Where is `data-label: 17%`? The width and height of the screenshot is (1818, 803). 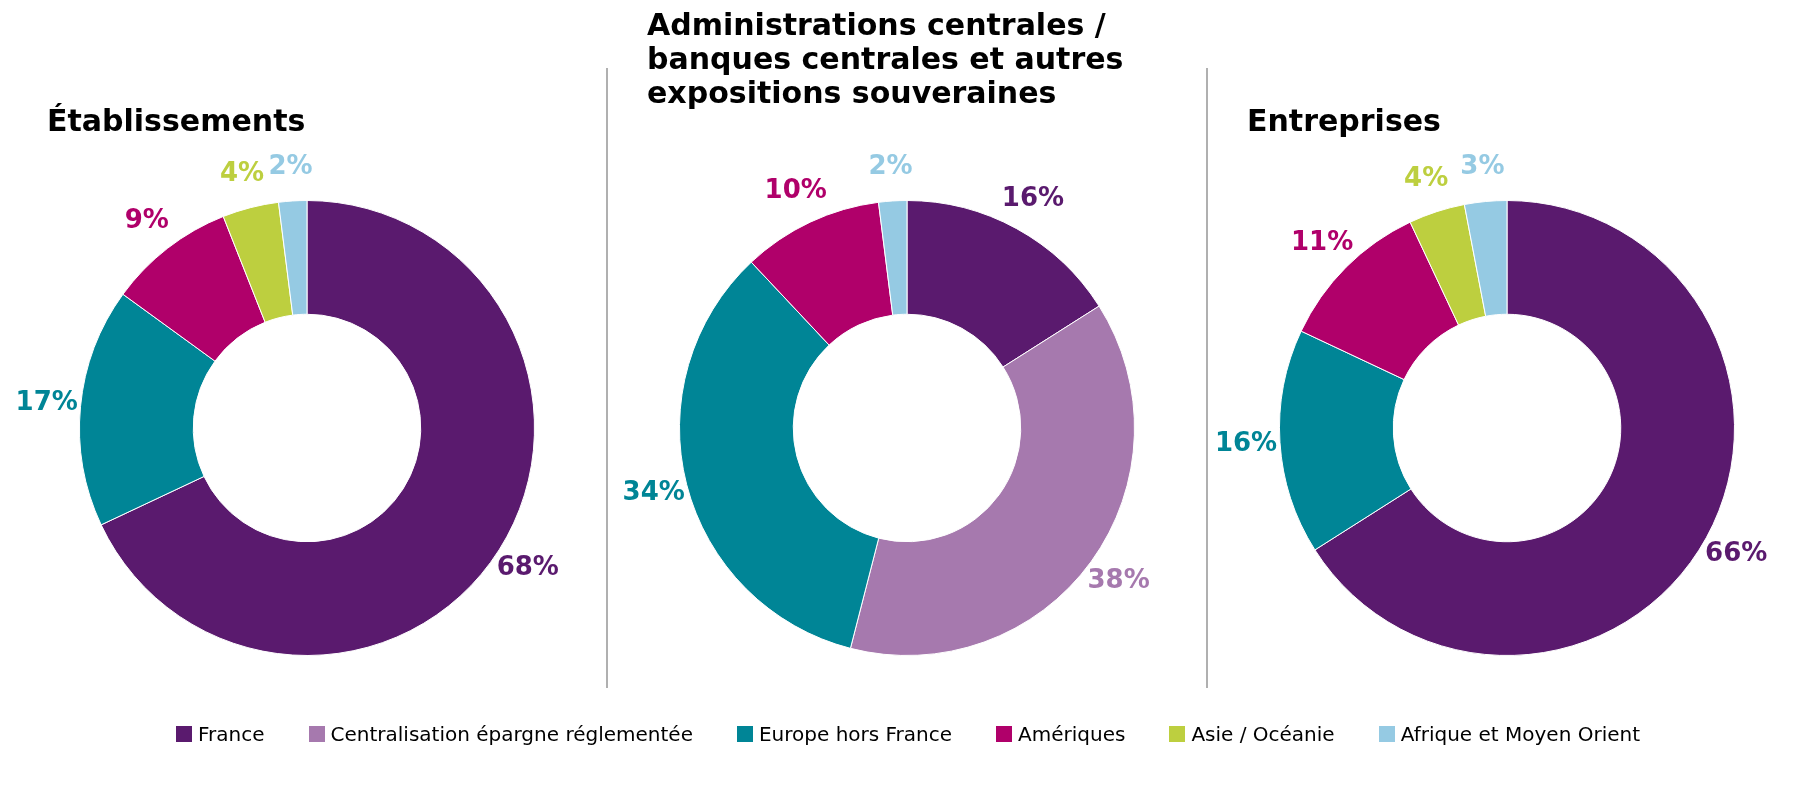
data-label: 17% is located at coordinates (46, 401).